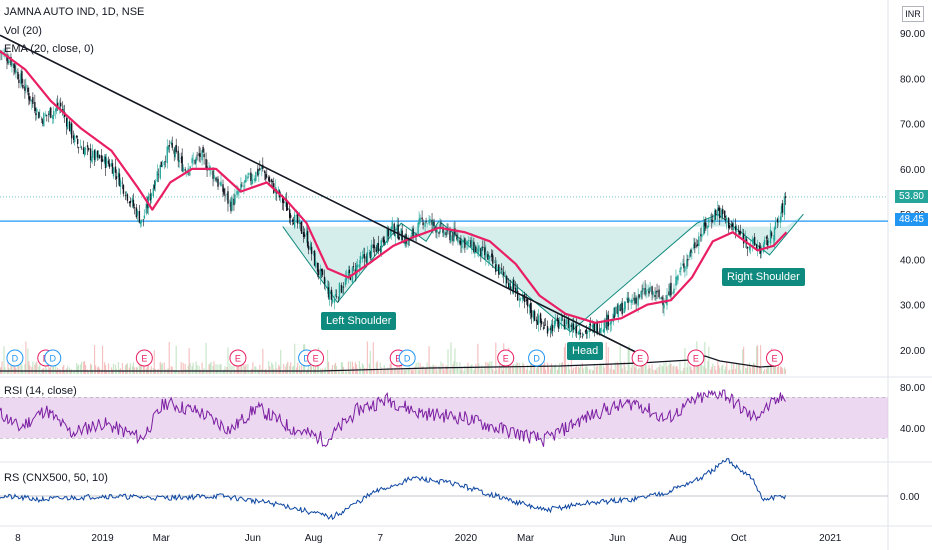  I want to click on time-tick-label: 2019, so click(102, 538).